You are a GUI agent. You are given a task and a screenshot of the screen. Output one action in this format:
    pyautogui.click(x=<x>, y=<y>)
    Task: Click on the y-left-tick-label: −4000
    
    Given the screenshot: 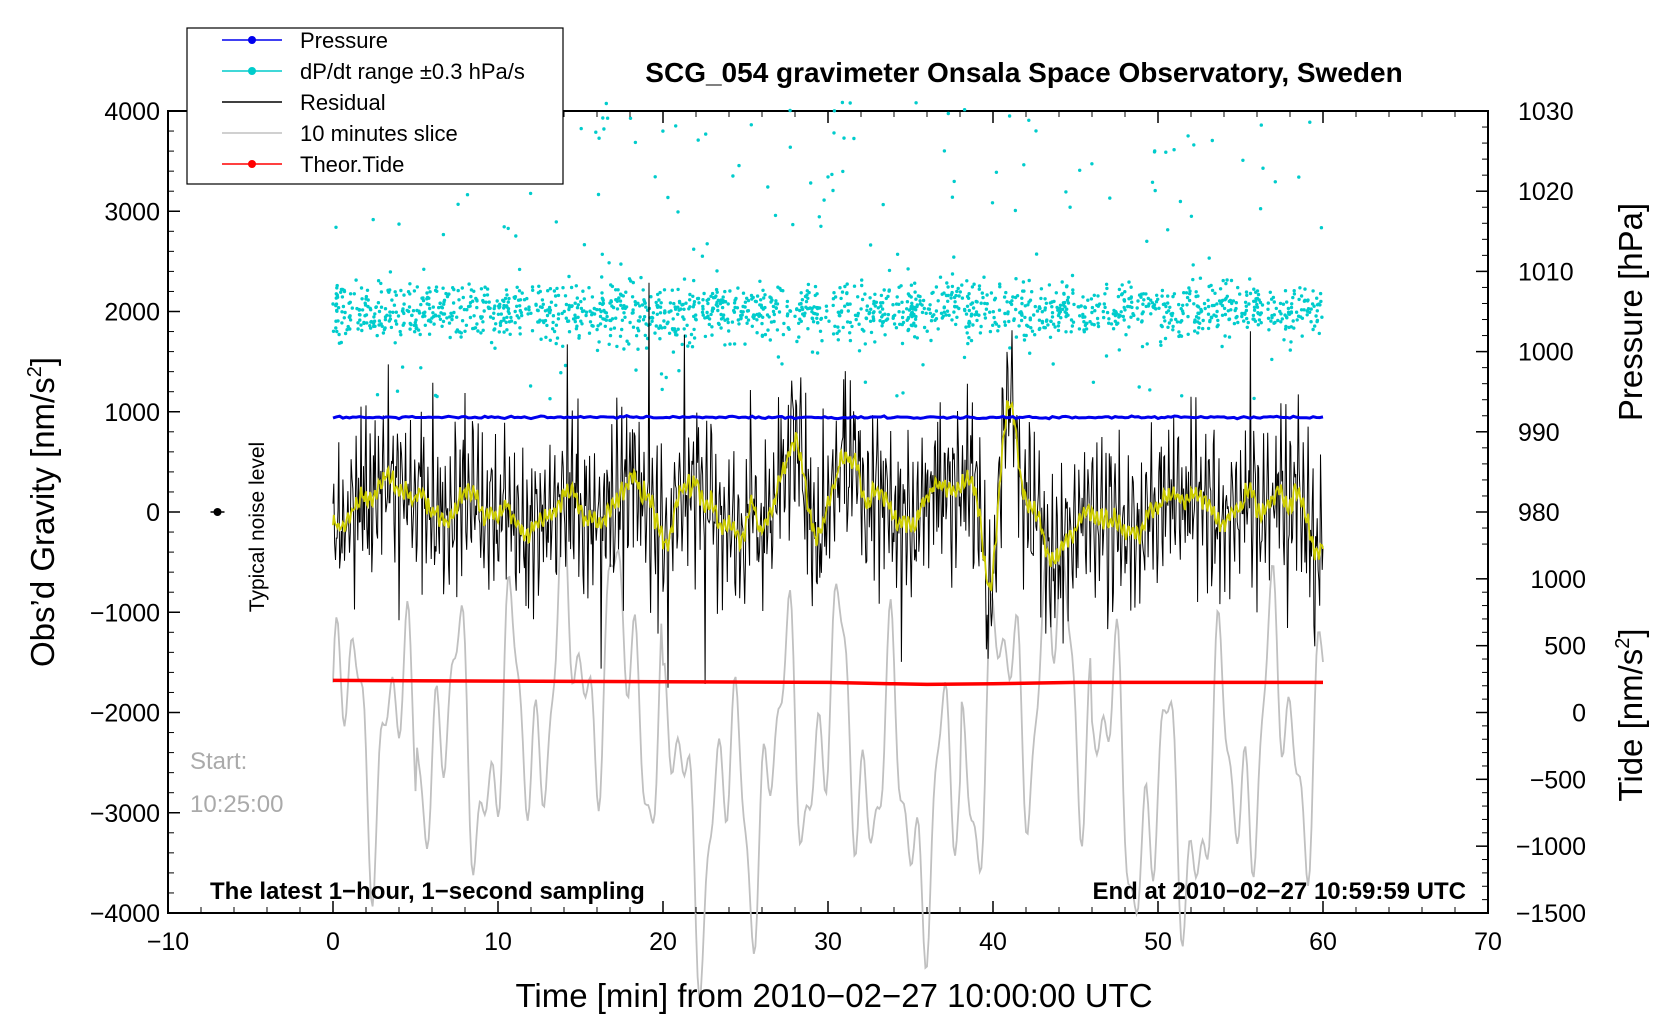 What is the action you would take?
    pyautogui.click(x=125, y=914)
    